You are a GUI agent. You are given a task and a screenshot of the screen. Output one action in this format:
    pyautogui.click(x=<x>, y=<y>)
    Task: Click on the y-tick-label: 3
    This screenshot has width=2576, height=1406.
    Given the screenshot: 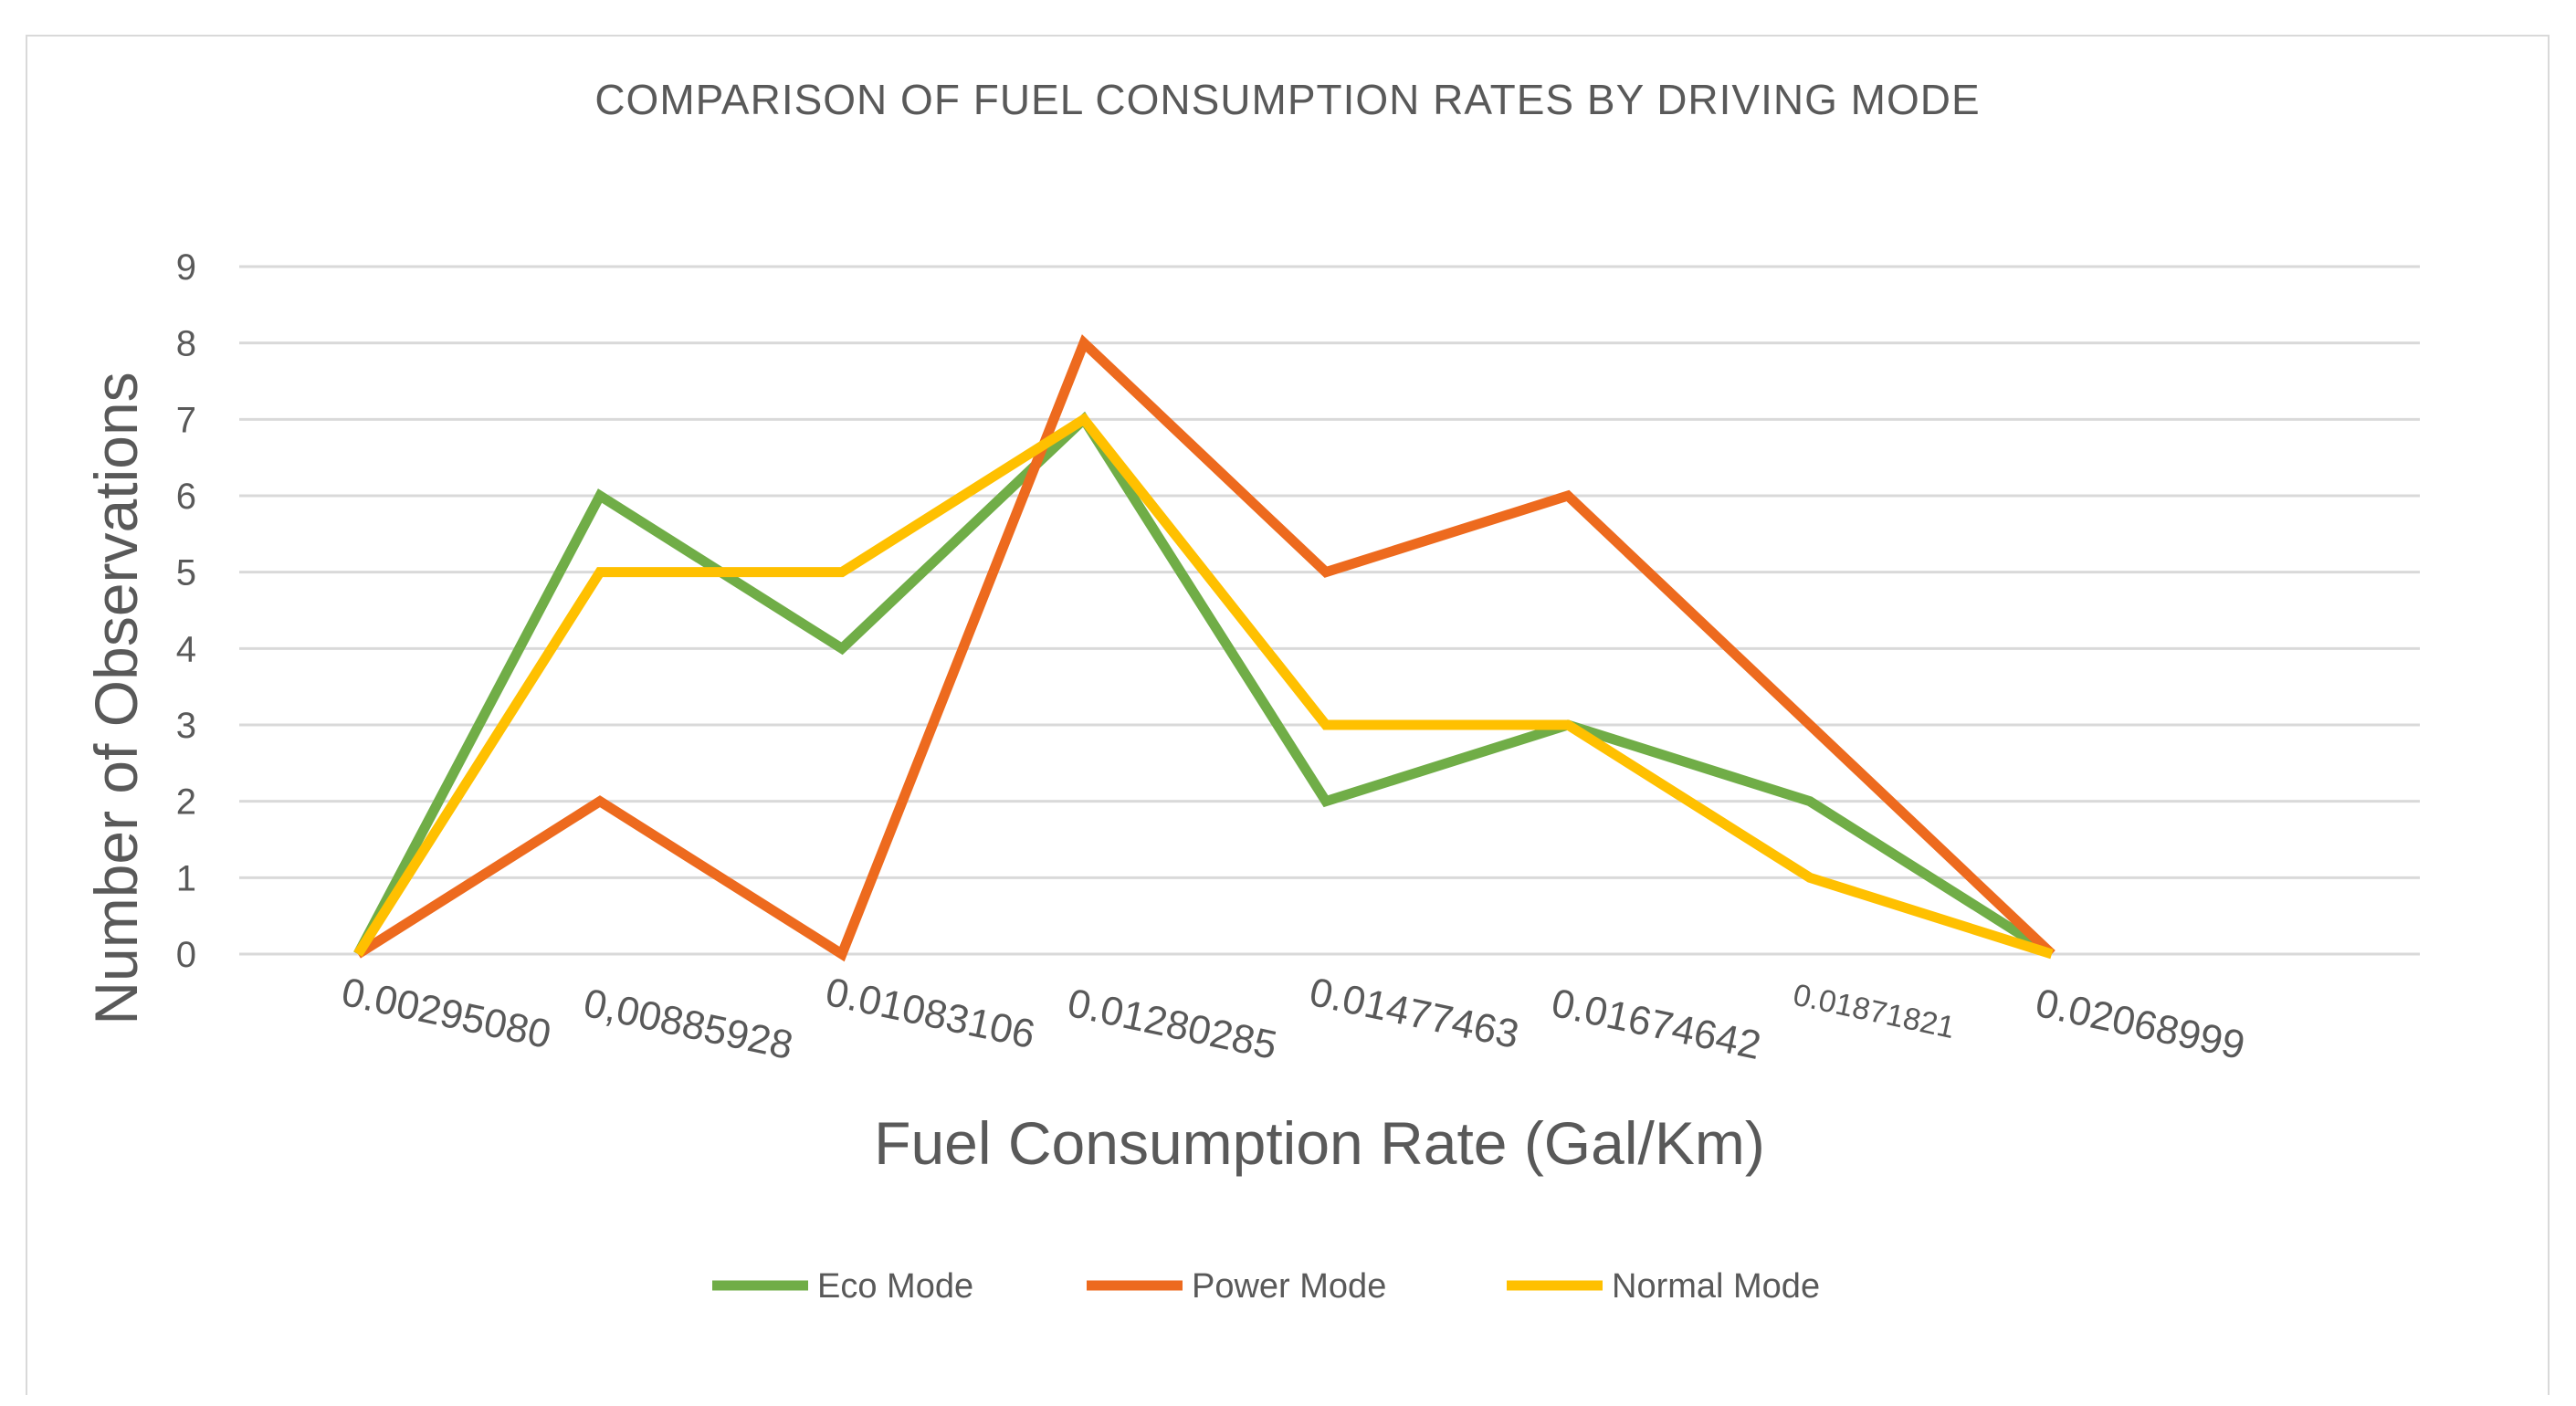 What is the action you would take?
    pyautogui.click(x=186, y=726)
    